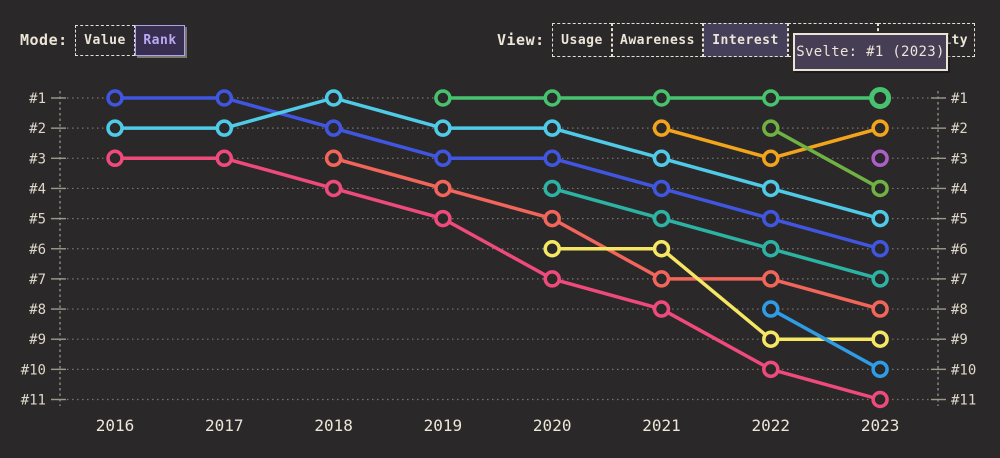 This screenshot has height=458, width=1000. Describe the element at coordinates (745, 40) in the screenshot. I see `view-interest-button: Interest` at that location.